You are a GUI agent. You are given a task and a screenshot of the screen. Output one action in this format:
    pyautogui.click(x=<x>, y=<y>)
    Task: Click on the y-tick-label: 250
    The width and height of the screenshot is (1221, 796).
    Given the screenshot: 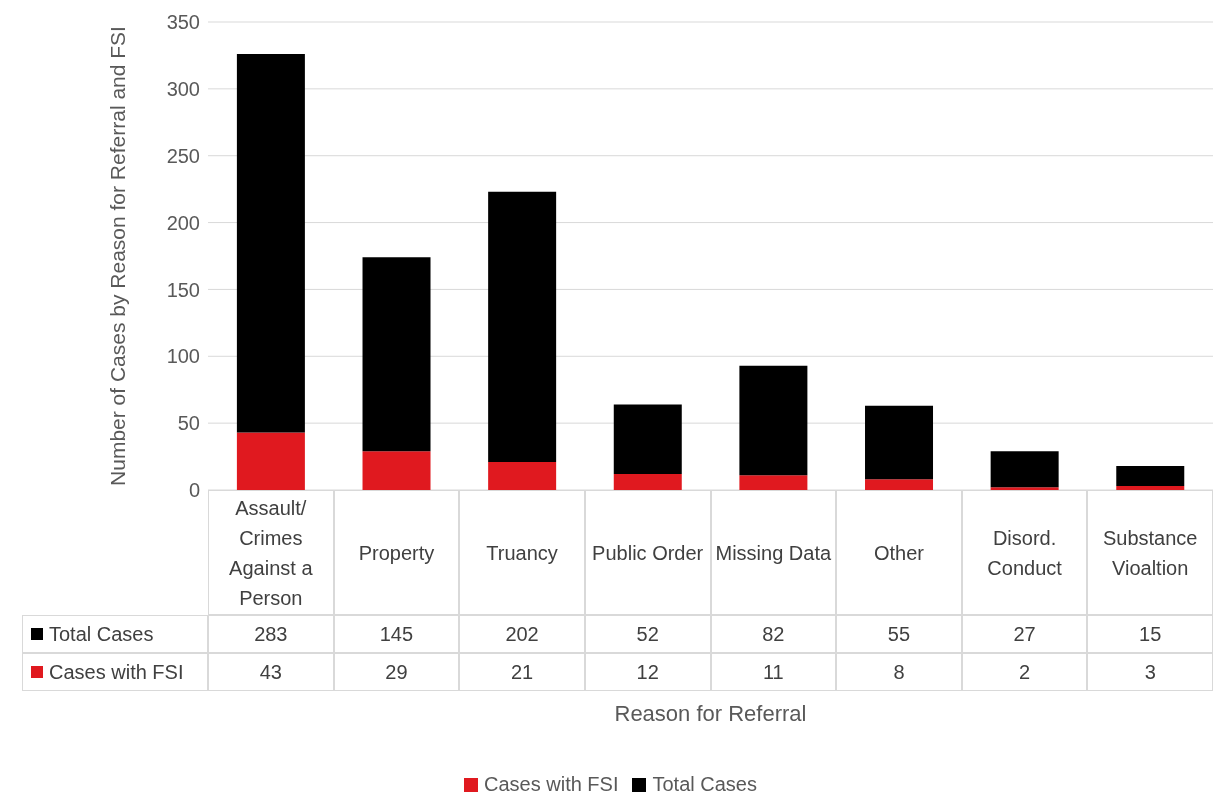 What is the action you would take?
    pyautogui.click(x=183, y=155)
    